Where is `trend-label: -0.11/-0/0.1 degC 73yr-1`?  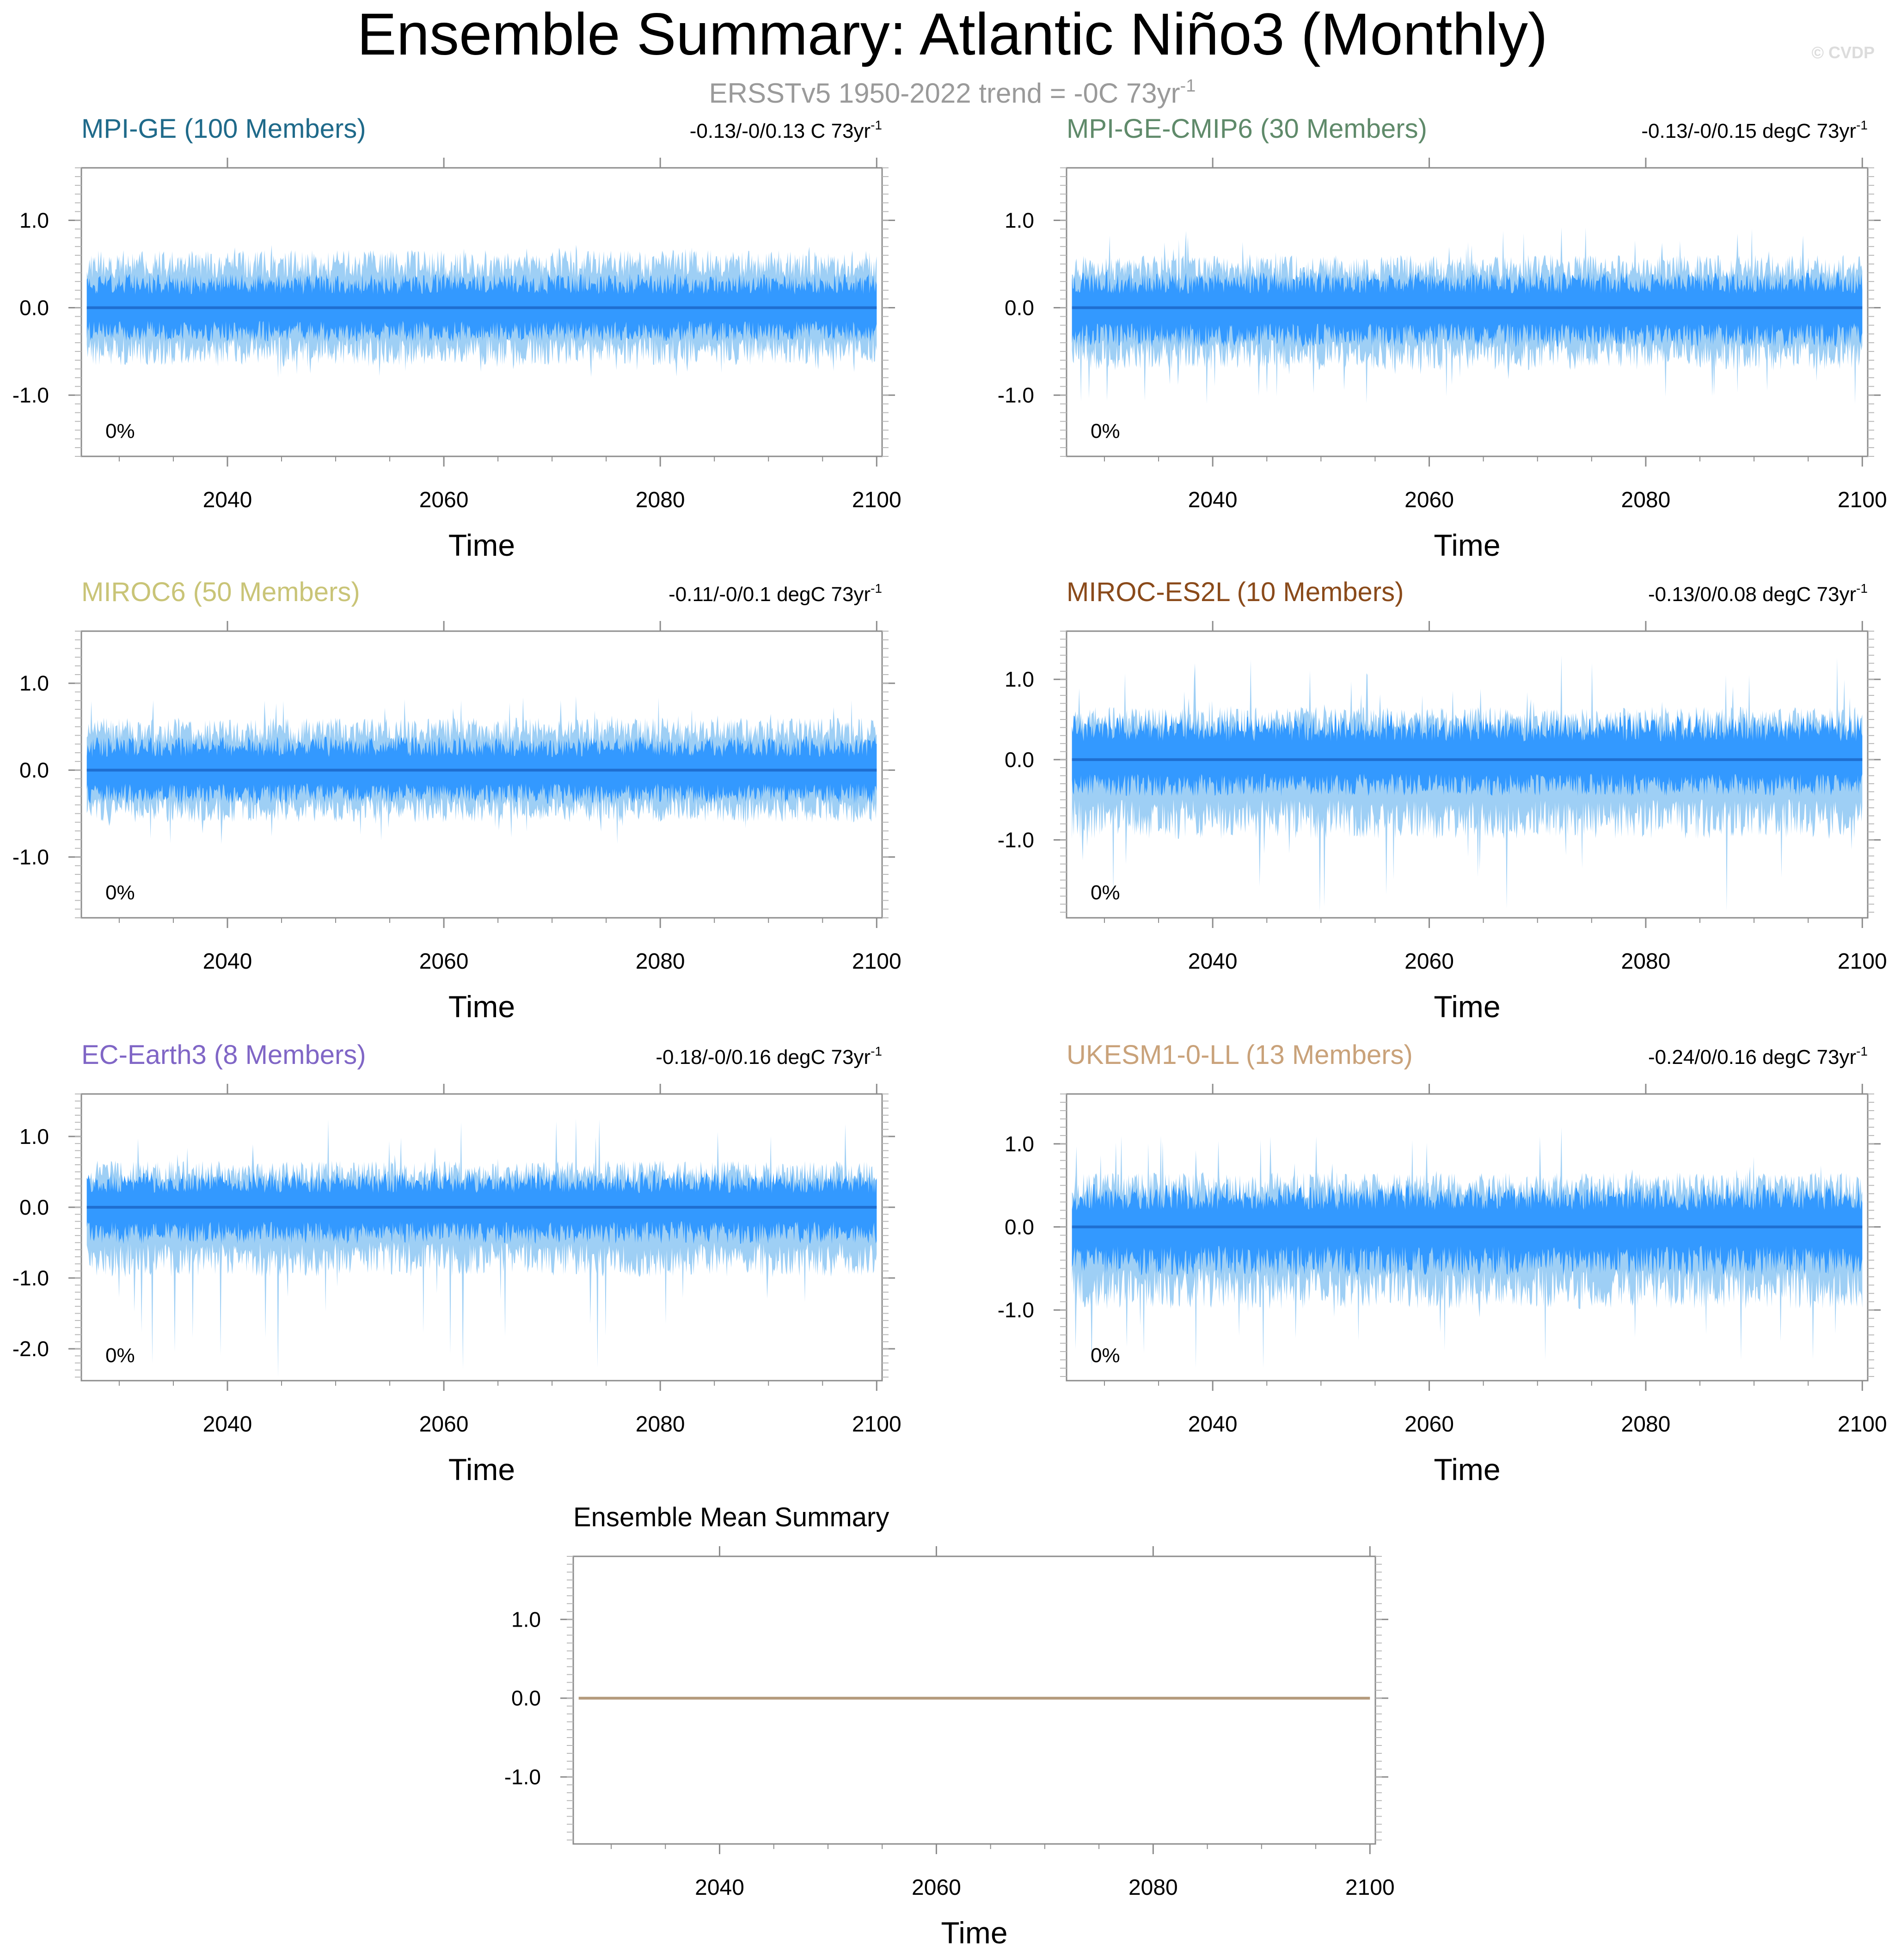
trend-label: -0.11/-0/0.1 degC 73yr-1 is located at coordinates (775, 593).